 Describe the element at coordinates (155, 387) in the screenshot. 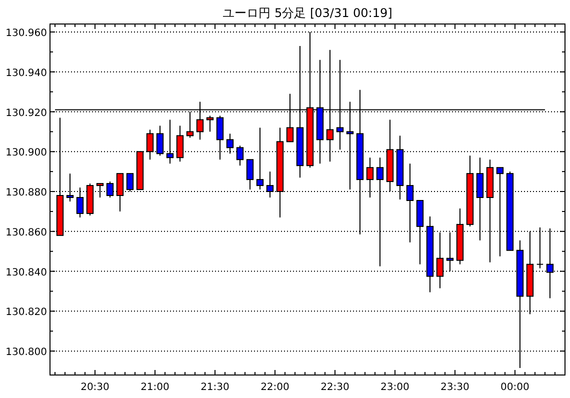

I see `x-tick-label: 21:00` at that location.